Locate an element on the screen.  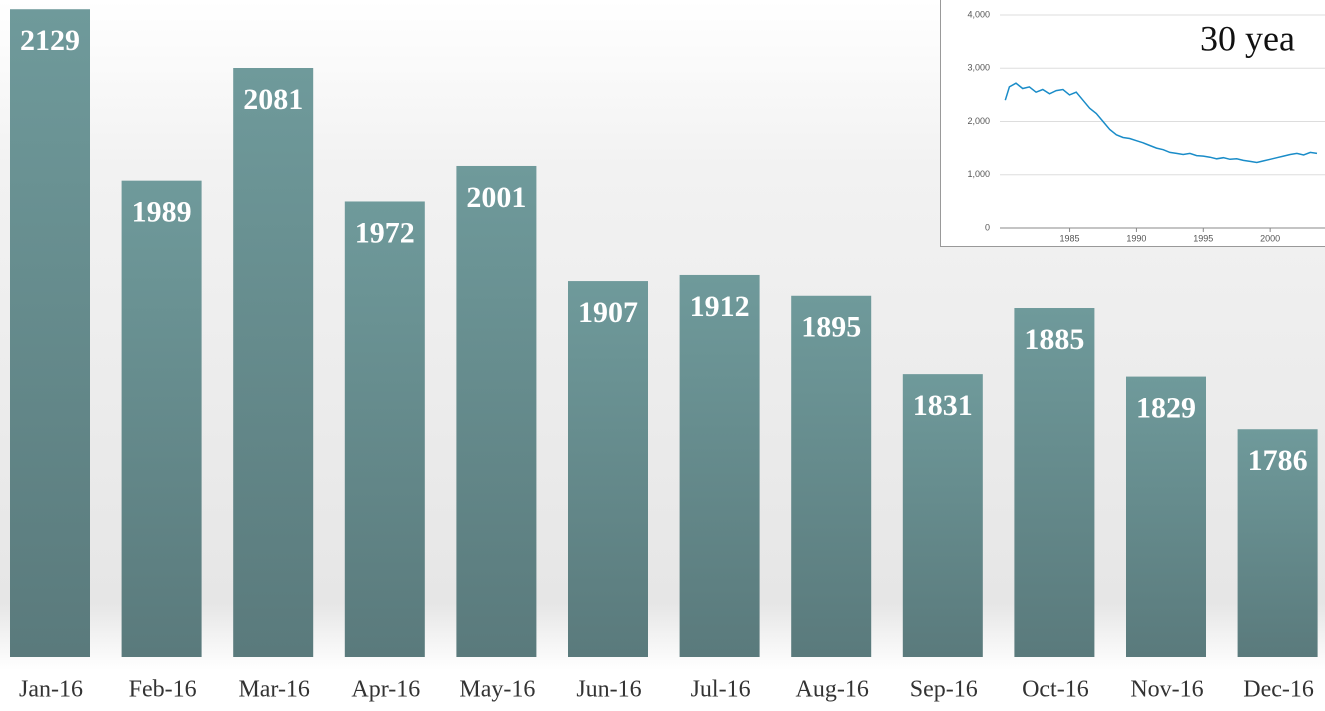
x-tick-label: Dec-16 is located at coordinates (1278, 690).